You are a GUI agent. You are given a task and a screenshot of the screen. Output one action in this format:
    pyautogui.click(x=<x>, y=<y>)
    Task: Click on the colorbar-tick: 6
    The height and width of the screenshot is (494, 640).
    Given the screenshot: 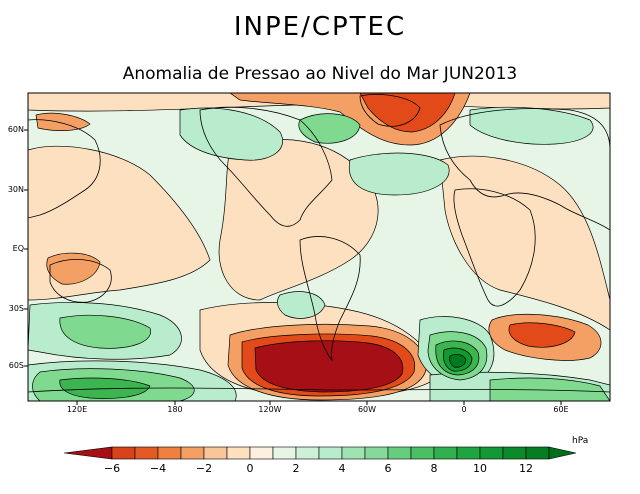 What is the action you would take?
    pyautogui.click(x=388, y=468)
    